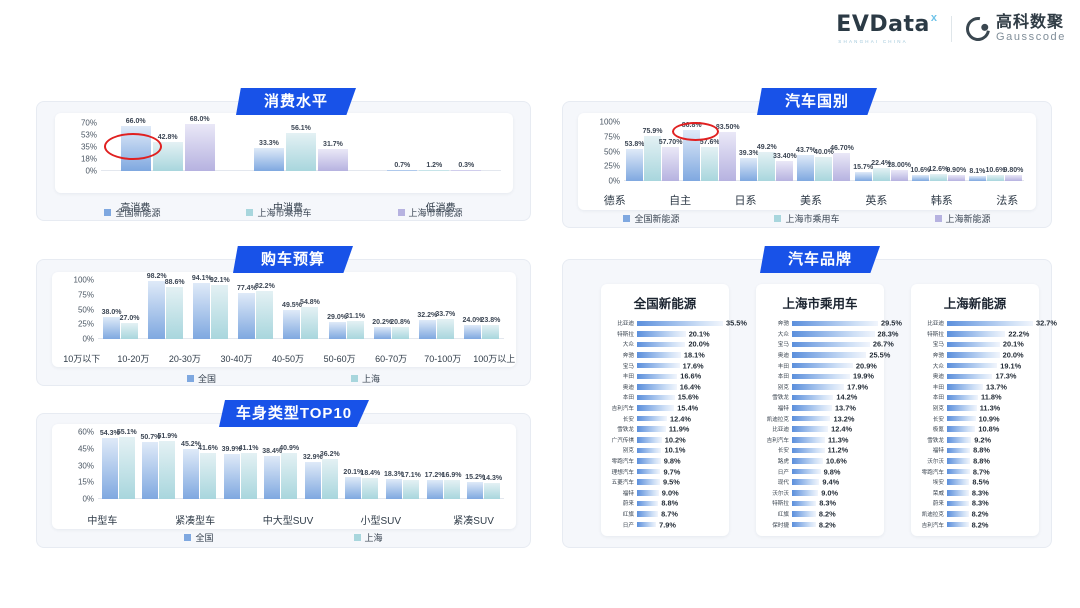 The image size is (1080, 608). I want to click on bar: 45.2%, so click(191, 470).